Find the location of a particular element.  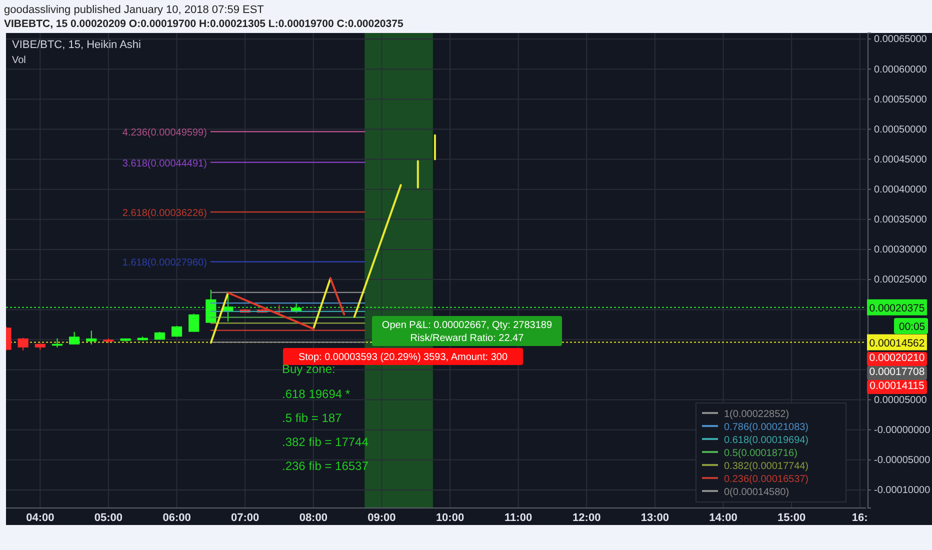

x-tick-label: 11:00 is located at coordinates (518, 518).